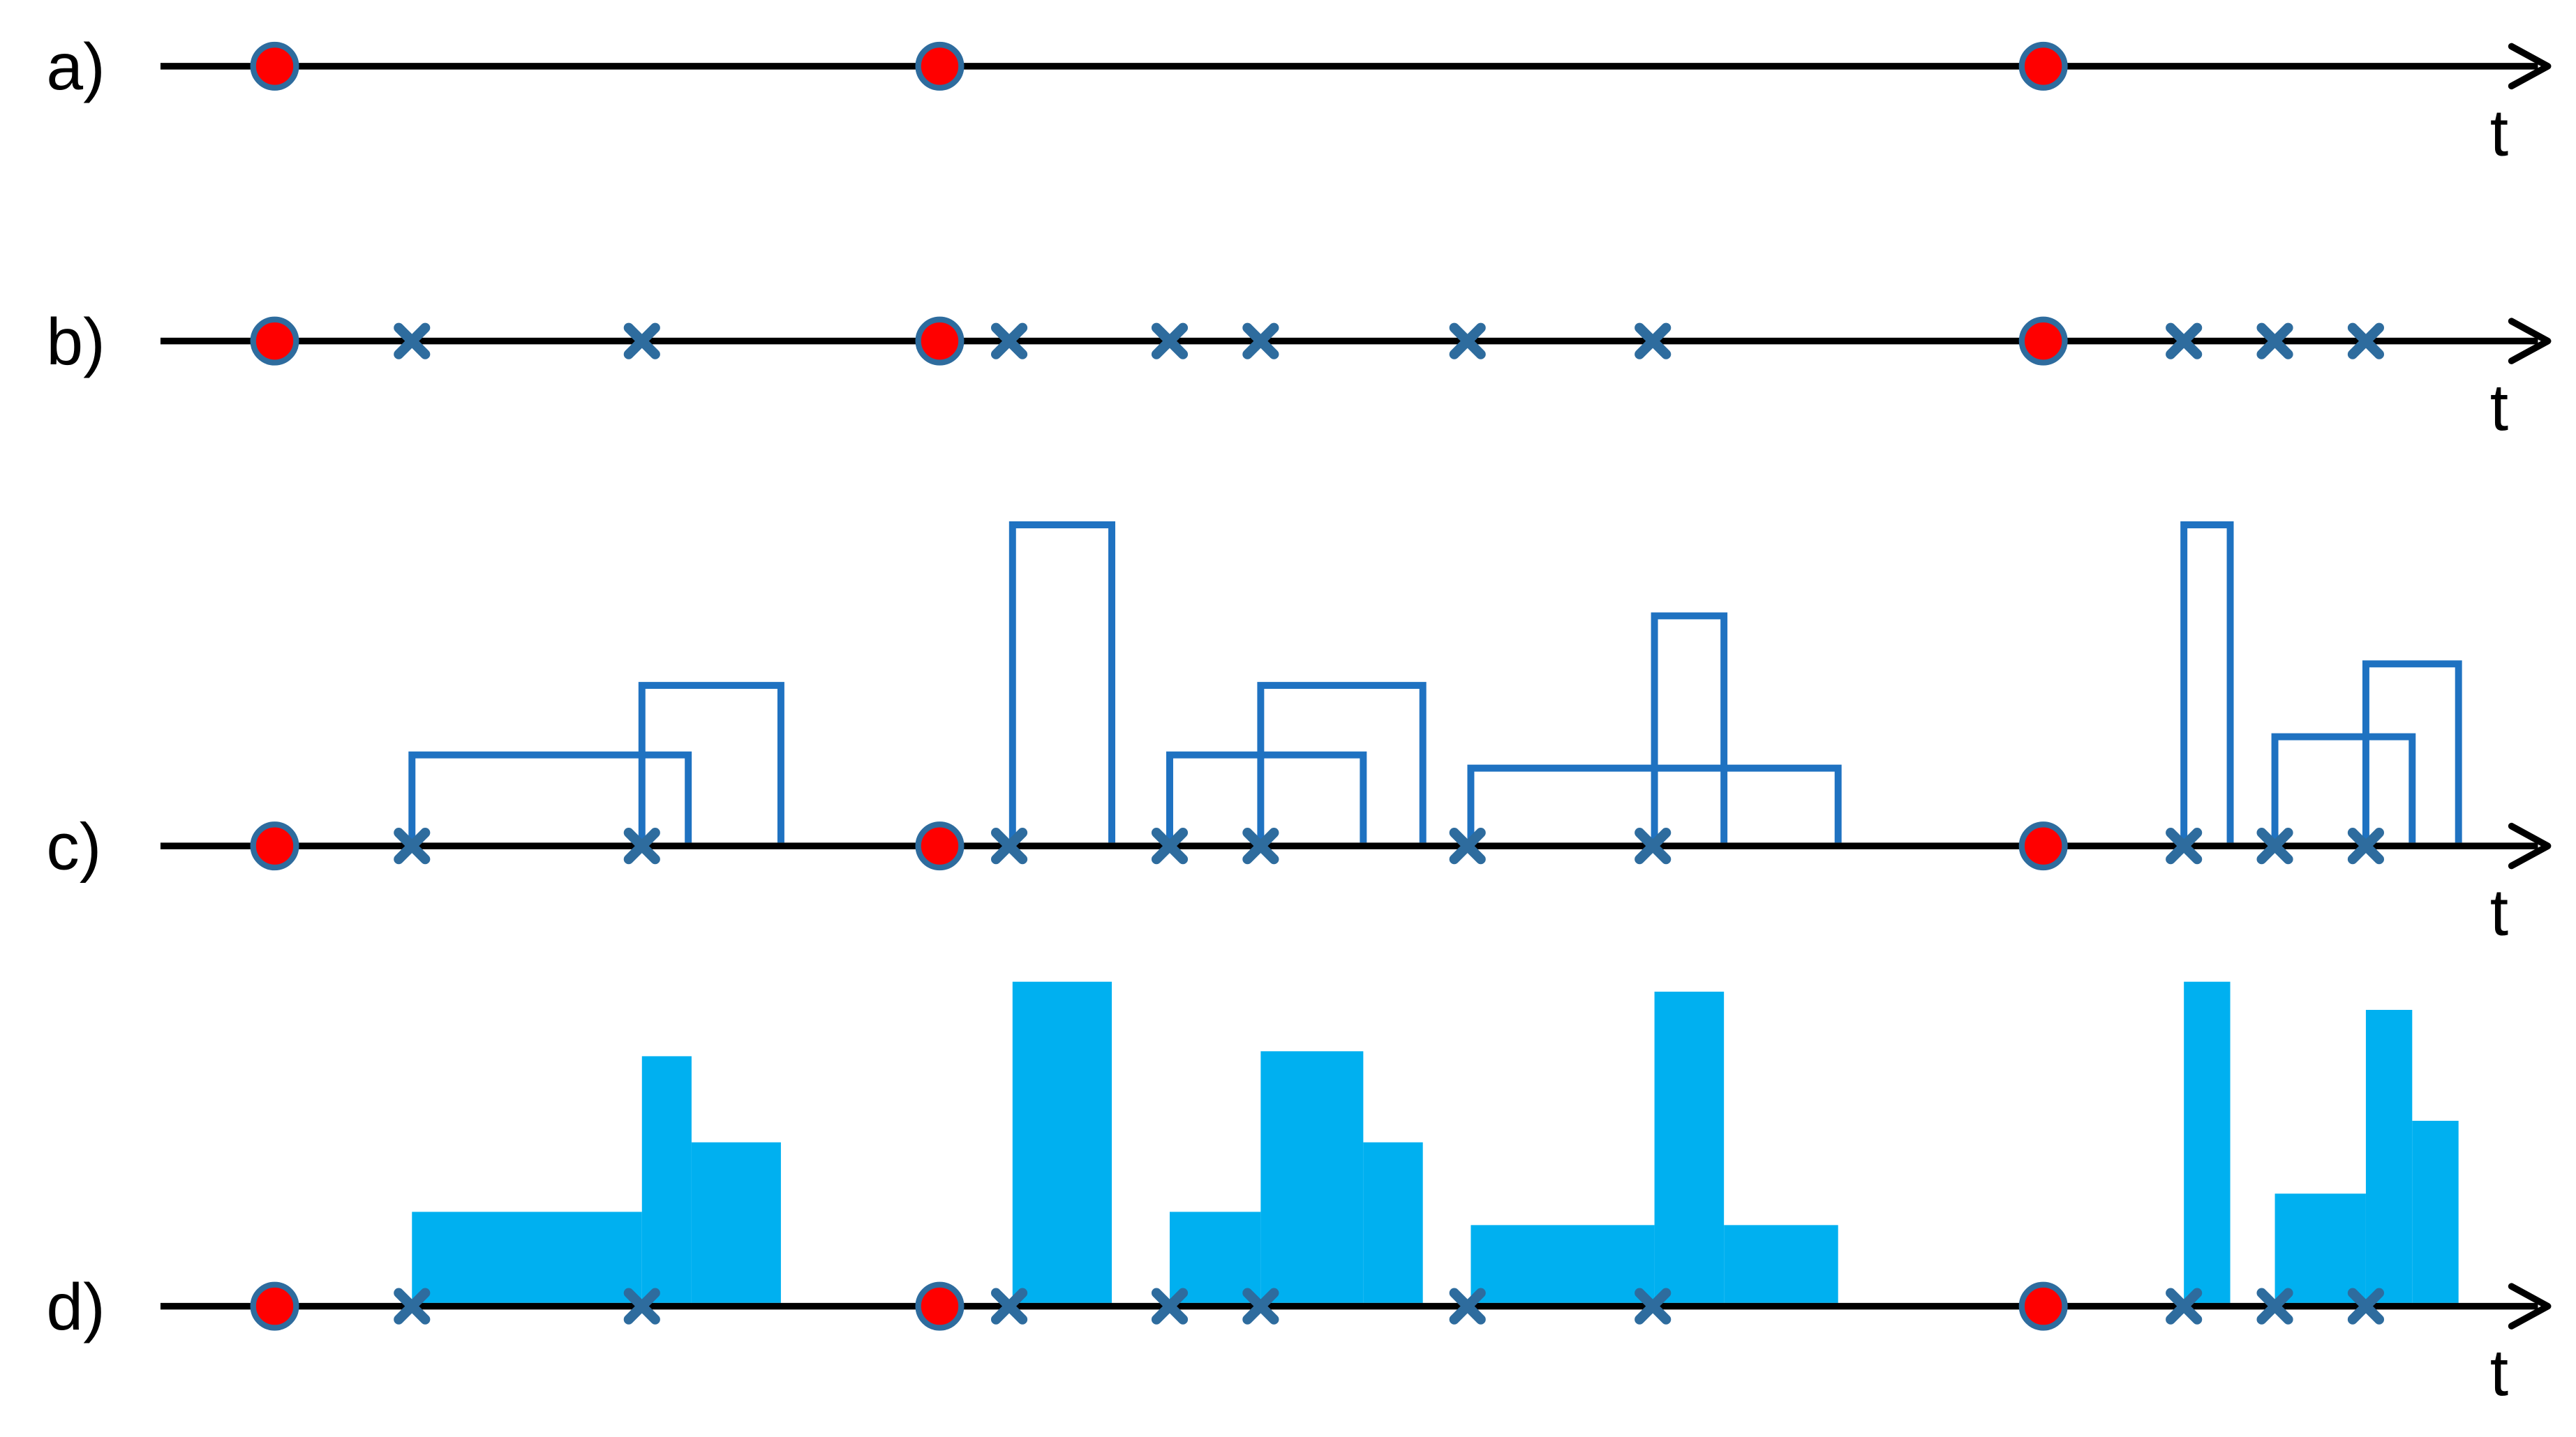 The height and width of the screenshot is (1437, 2576). I want to click on panel-label-b: b), so click(75, 342).